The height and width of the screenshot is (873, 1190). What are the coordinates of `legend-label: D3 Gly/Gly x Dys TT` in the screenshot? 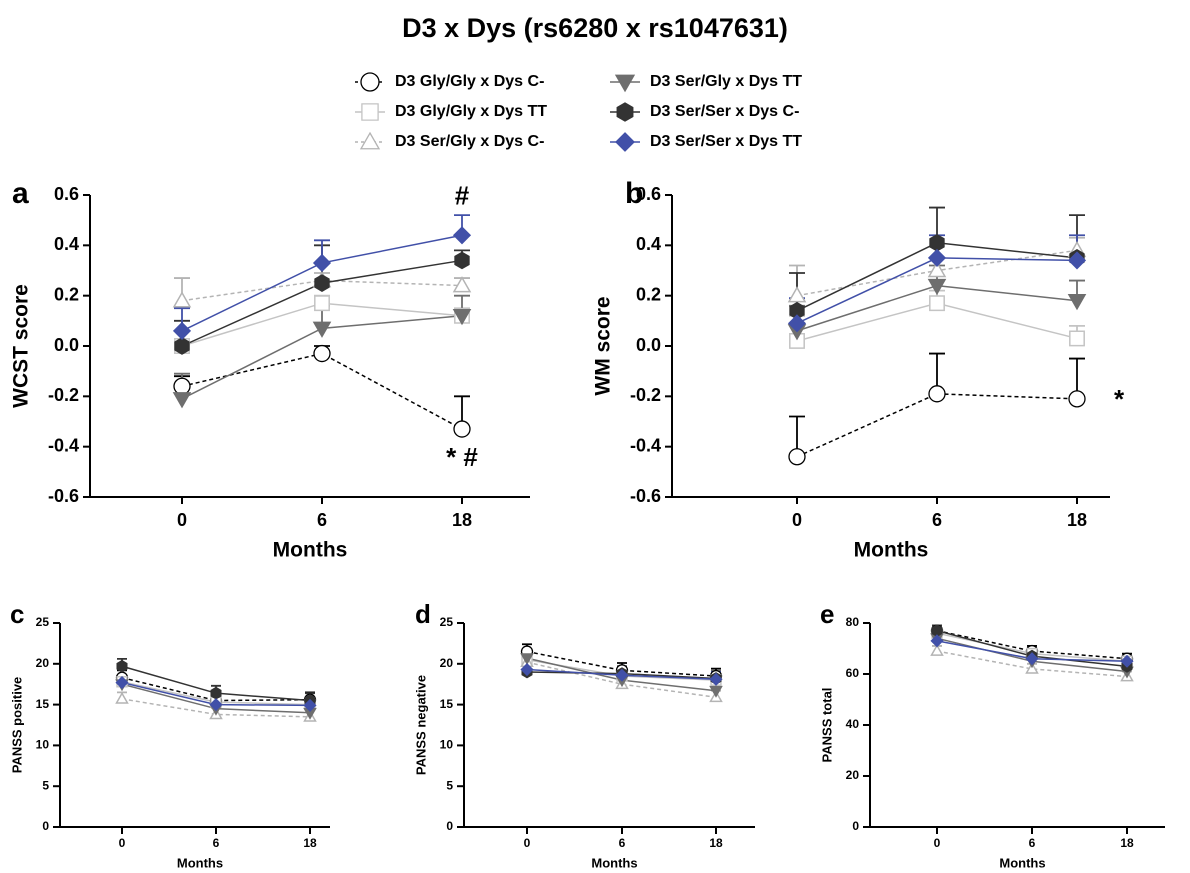 It's located at (471, 111).